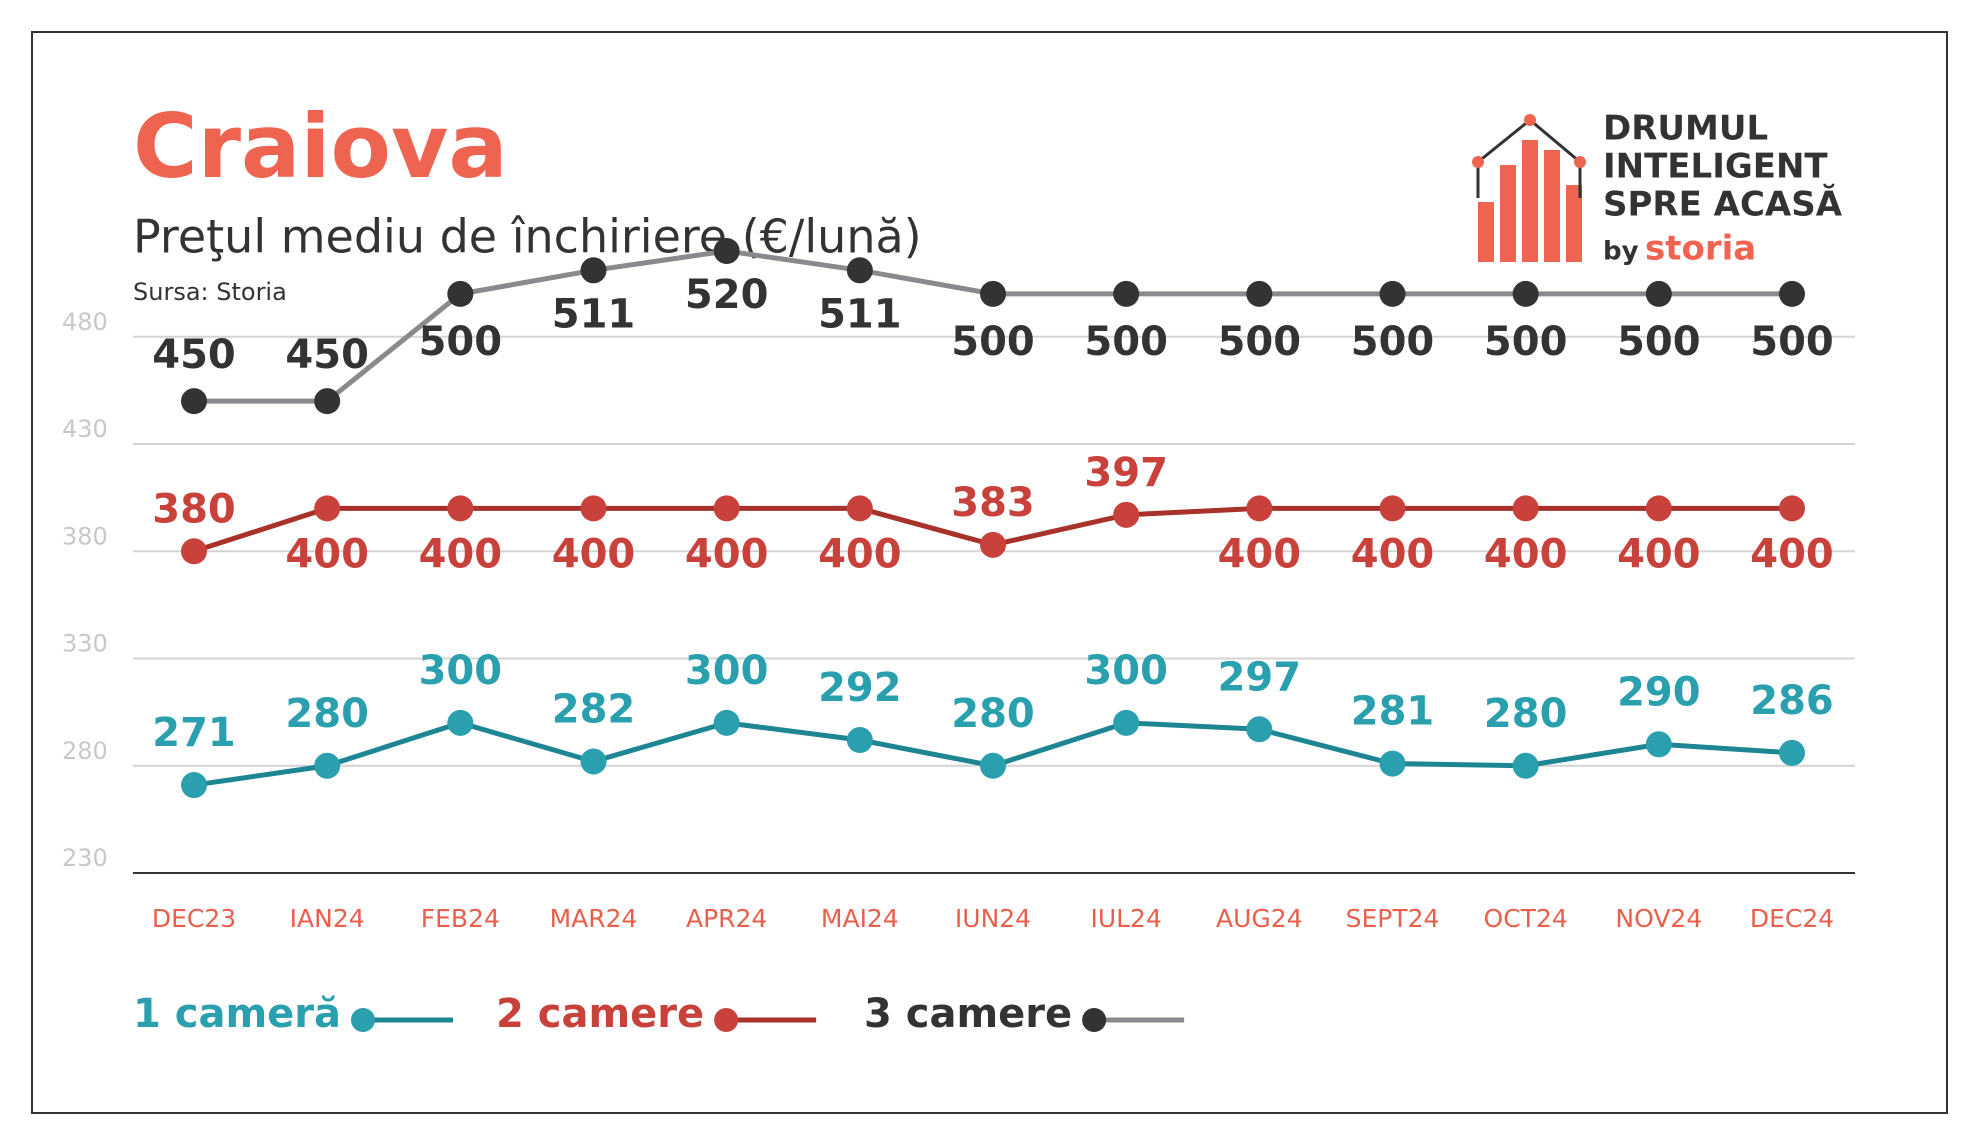  I want to click on data-label: 282, so click(594, 709).